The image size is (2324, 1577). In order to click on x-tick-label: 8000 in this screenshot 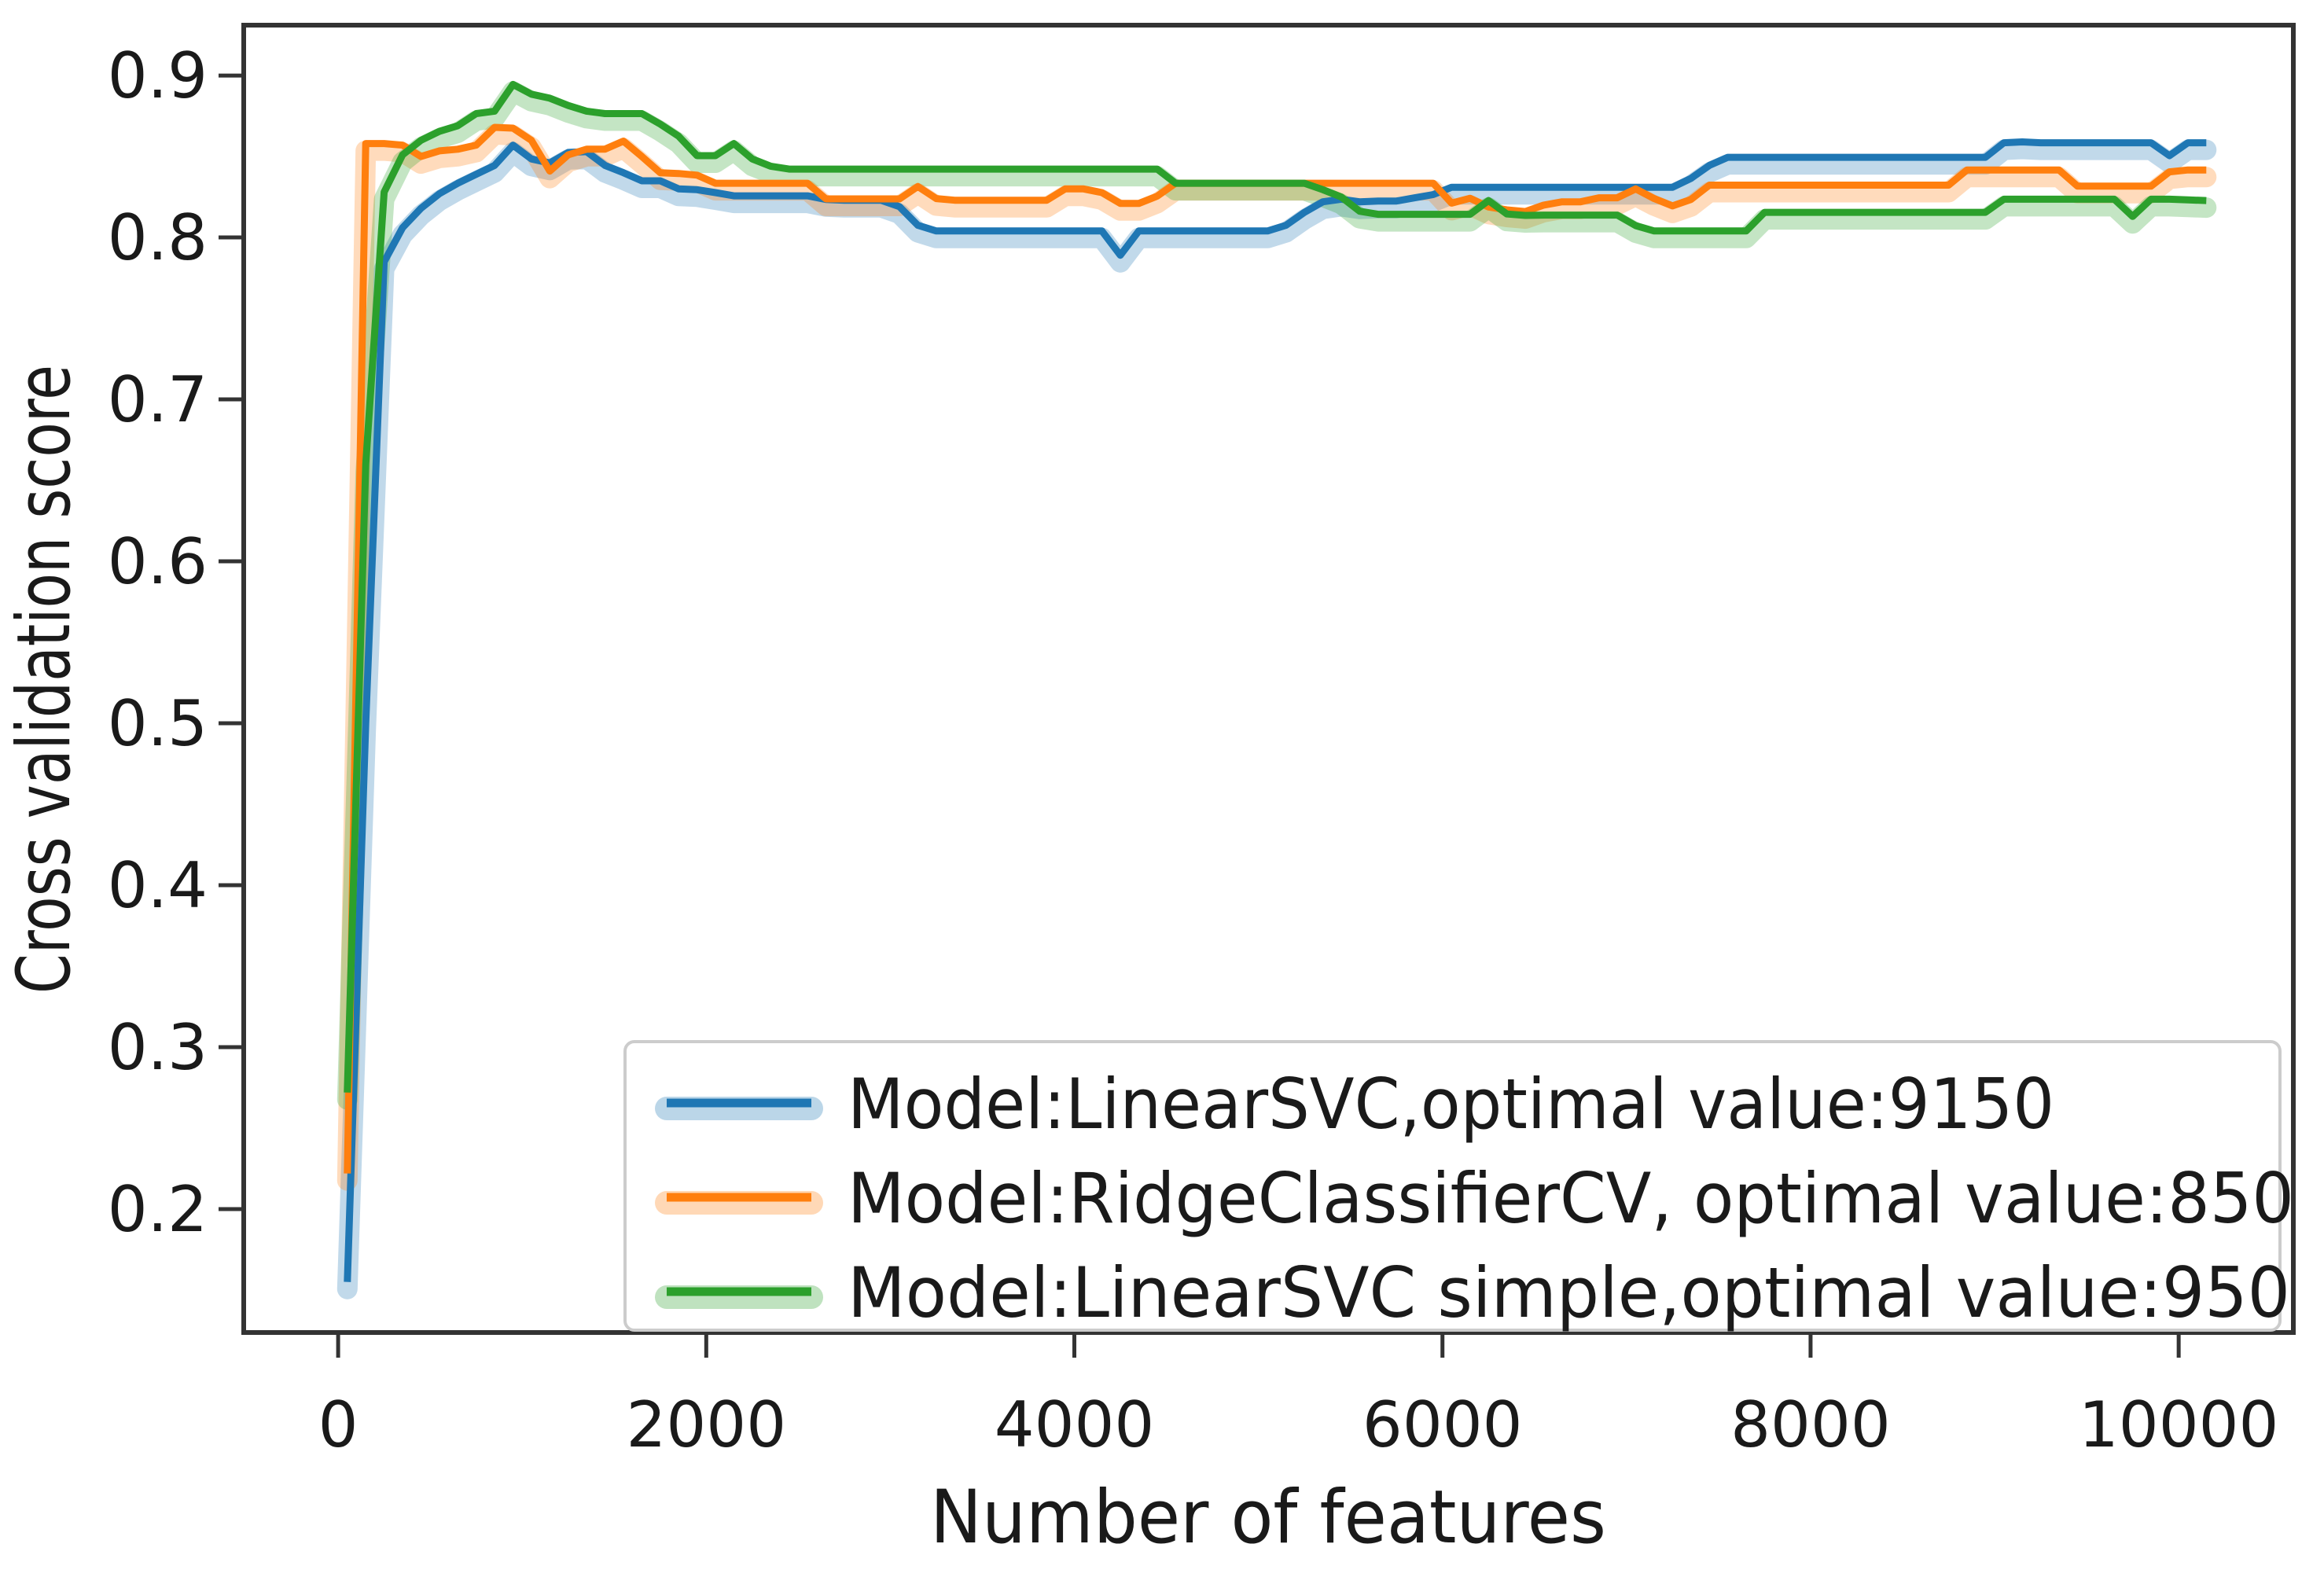, I will do `click(1810, 1424)`.